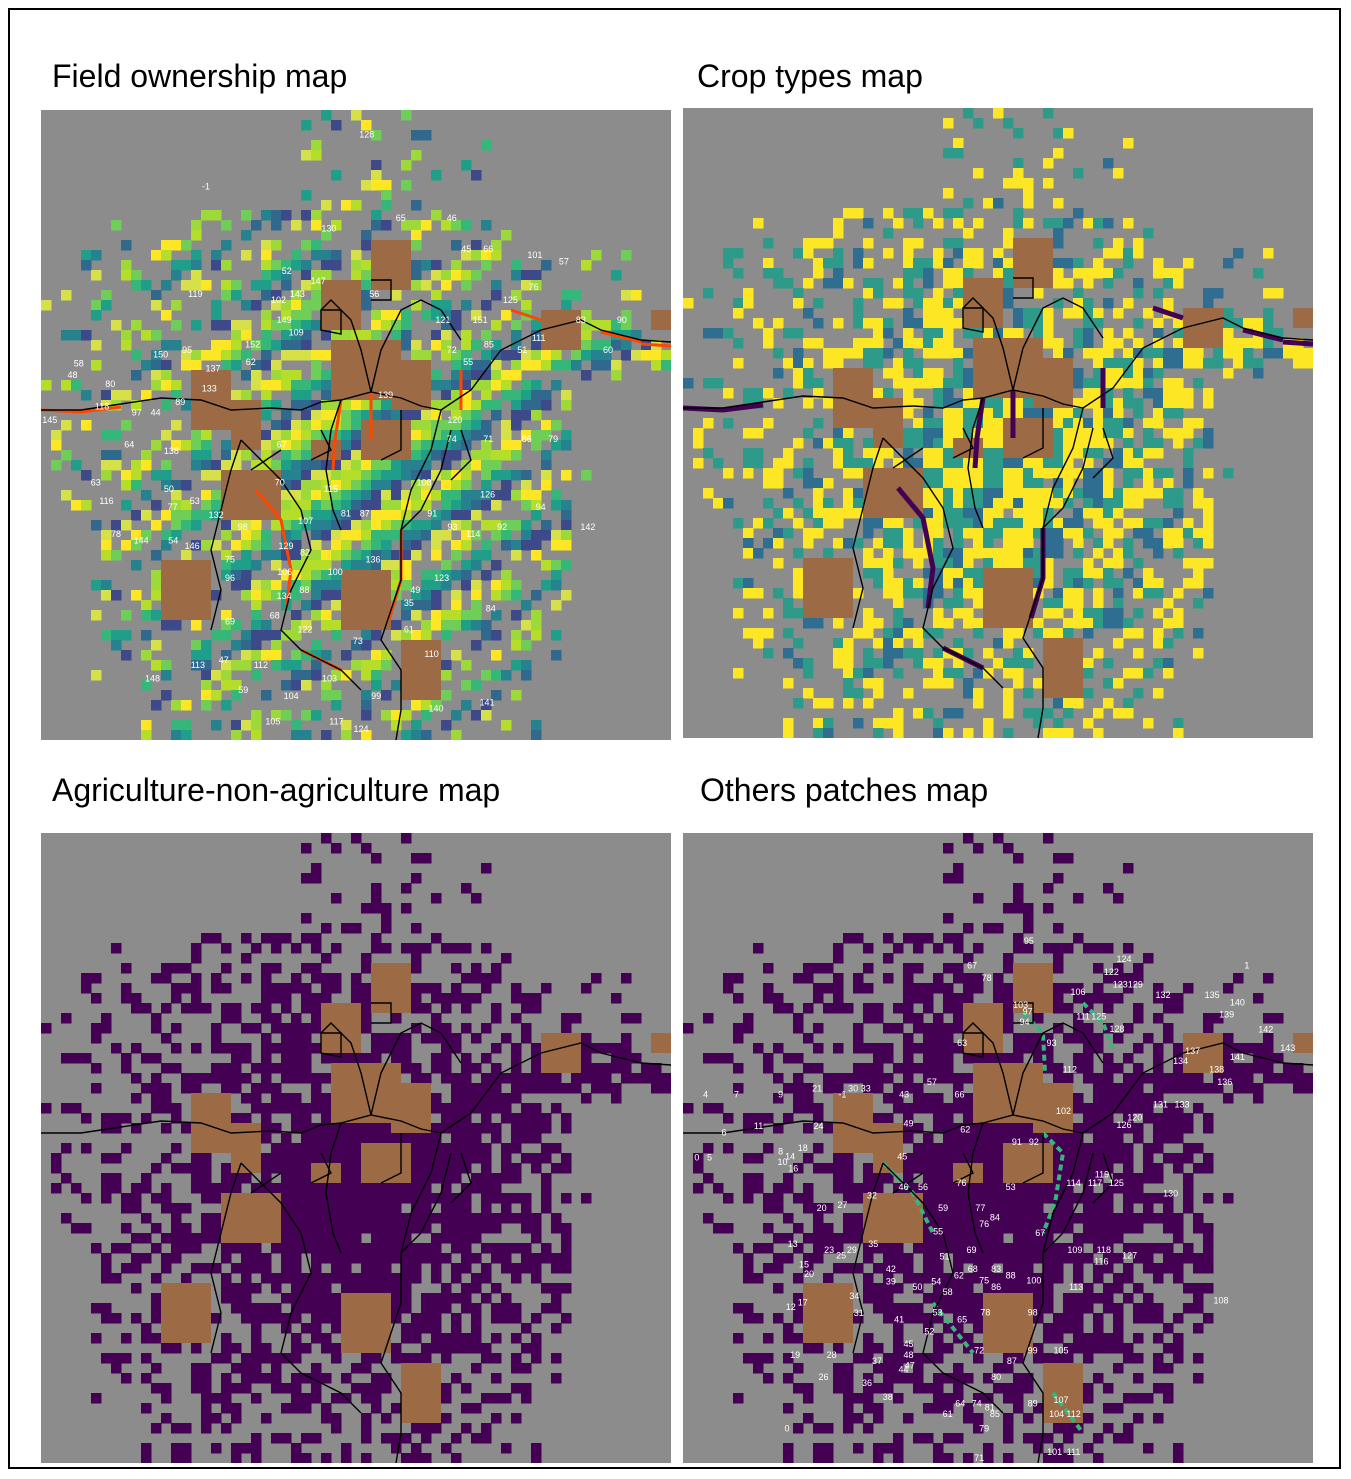 This screenshot has height=1479, width=1351. What do you see at coordinates (346, 513) in the screenshot?
I see `patch-label-63: 81` at bounding box center [346, 513].